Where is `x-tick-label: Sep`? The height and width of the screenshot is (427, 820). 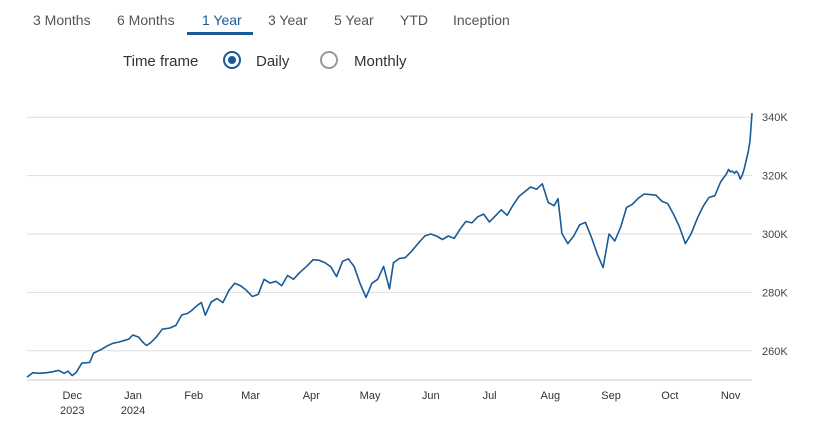 x-tick-label: Sep is located at coordinates (611, 396).